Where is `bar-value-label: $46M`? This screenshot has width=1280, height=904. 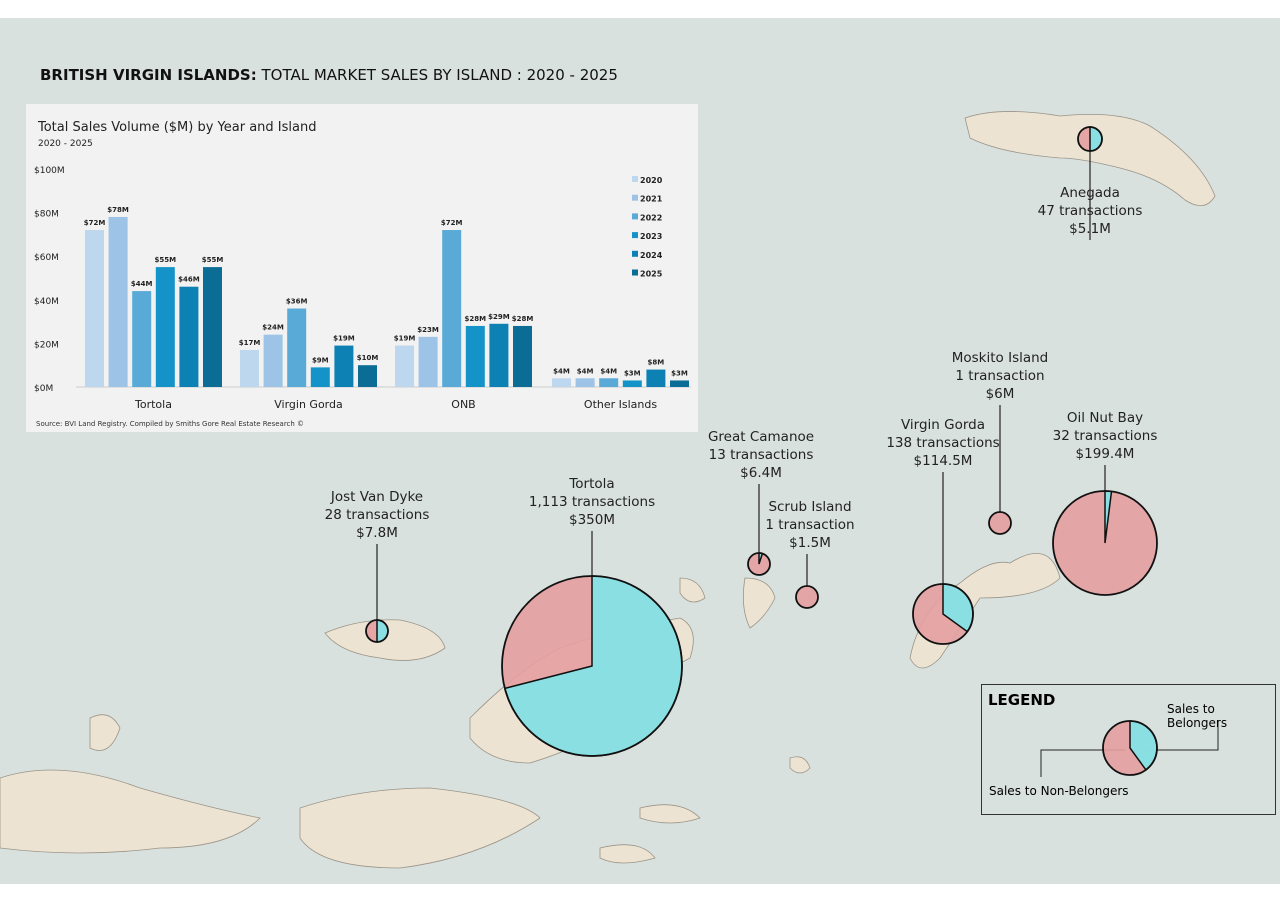
bar-value-label: $46M is located at coordinates (189, 280).